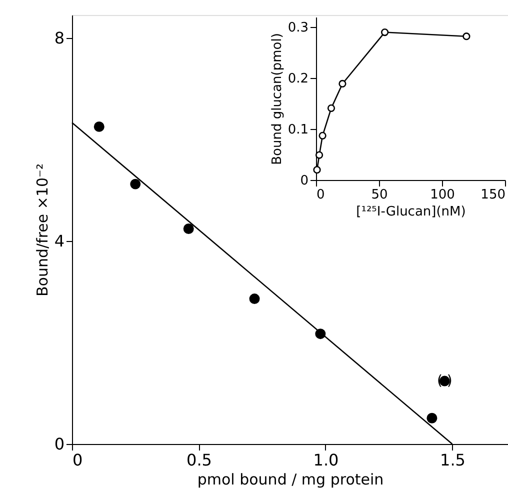 Image resolution: width=508 pixels, height=504 pixels. Describe the element at coordinates (298, 79) in the screenshot. I see `y-tick-label: 0.2` at that location.